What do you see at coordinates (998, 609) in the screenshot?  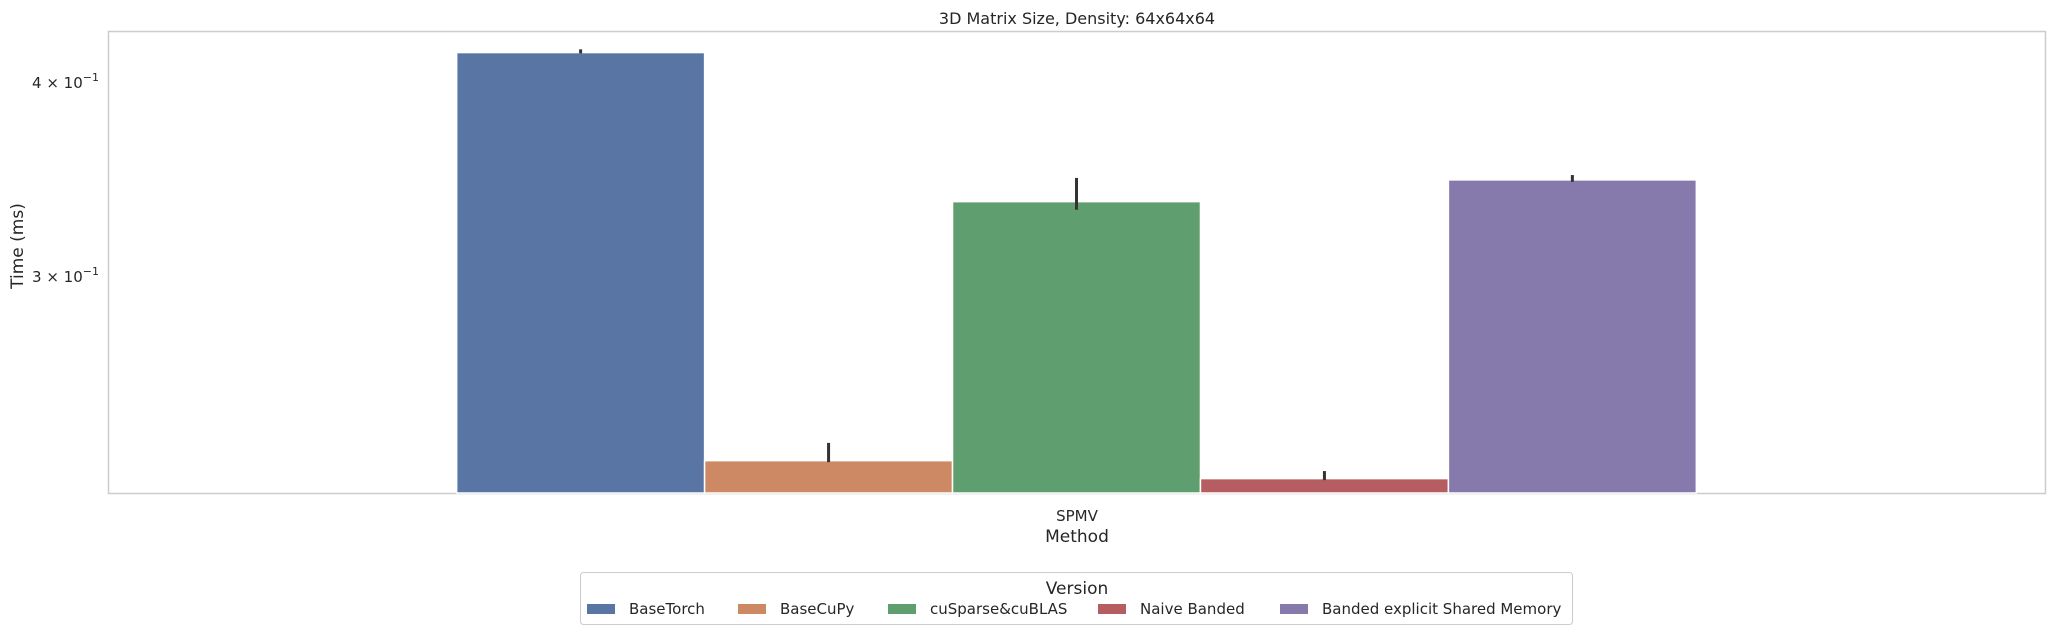 I see `legend-label-cusparse-cublas: cuSparse&cuBLAS` at bounding box center [998, 609].